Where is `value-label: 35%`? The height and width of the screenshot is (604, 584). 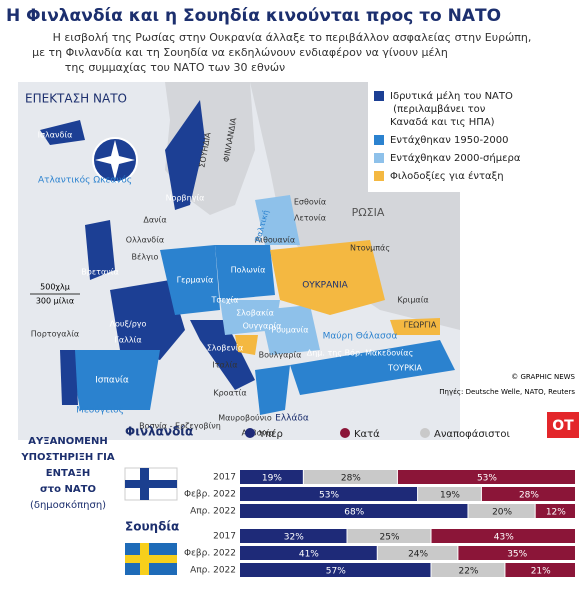 value-label: 35% is located at coordinates (517, 555).